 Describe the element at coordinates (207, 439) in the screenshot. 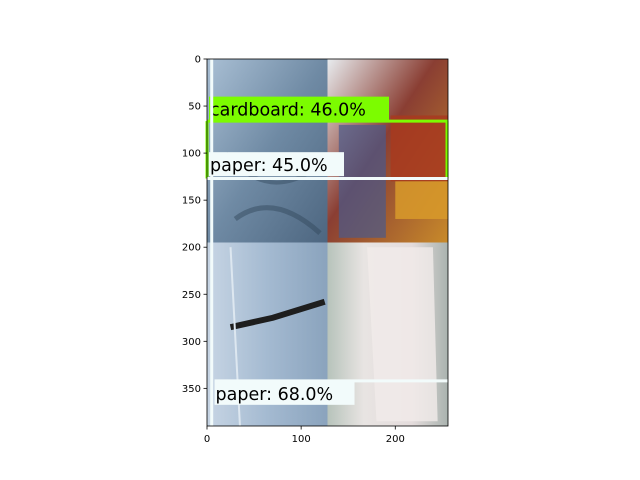

I see `x-tick-label: 0` at that location.